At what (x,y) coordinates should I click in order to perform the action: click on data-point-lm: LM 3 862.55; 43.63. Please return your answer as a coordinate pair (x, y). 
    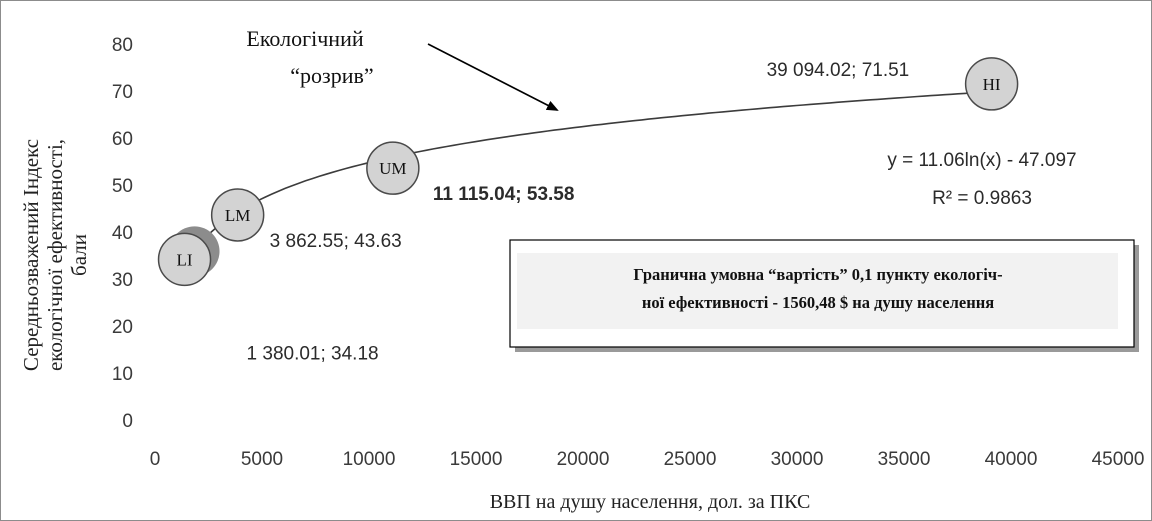
    Looking at the image, I should click on (306, 220).